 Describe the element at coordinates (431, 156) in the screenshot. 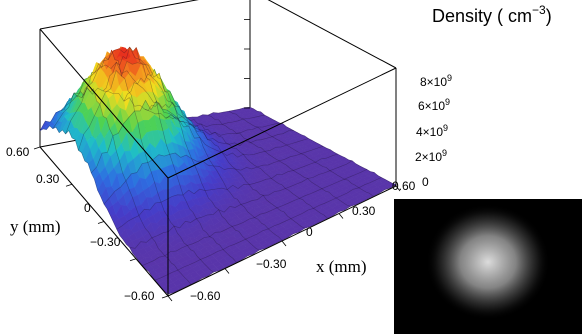

I see `z-tick-label-1: 2×10⁹` at that location.